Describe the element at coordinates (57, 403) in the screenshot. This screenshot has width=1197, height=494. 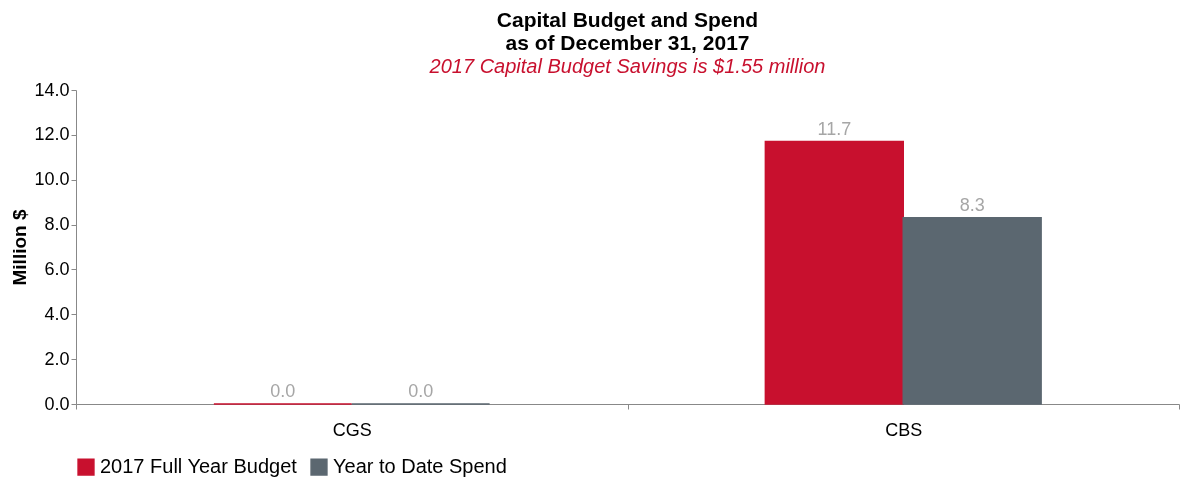
I see `y-tick-label: 0.0` at that location.